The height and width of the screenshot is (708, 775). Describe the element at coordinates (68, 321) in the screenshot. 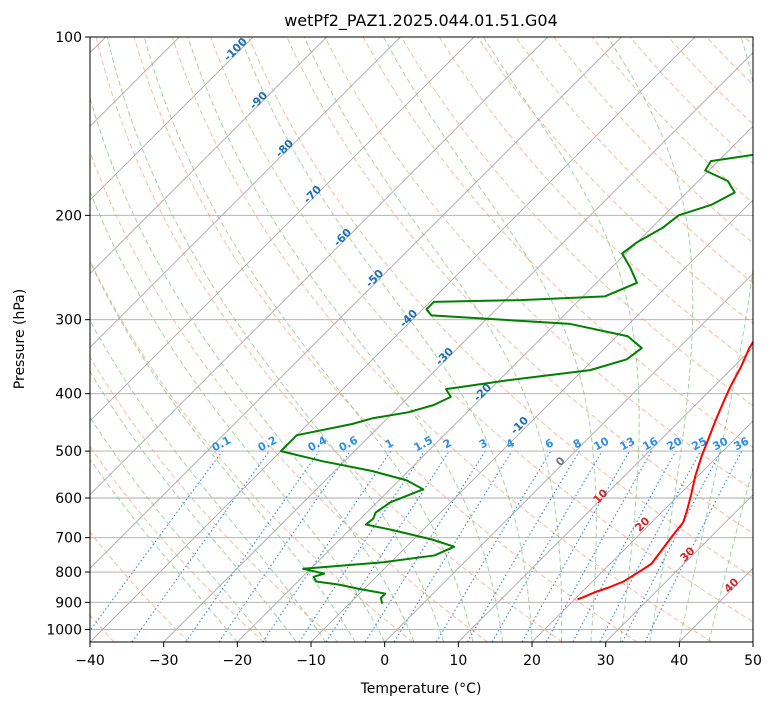

I see `y-tick-label: 300` at that location.